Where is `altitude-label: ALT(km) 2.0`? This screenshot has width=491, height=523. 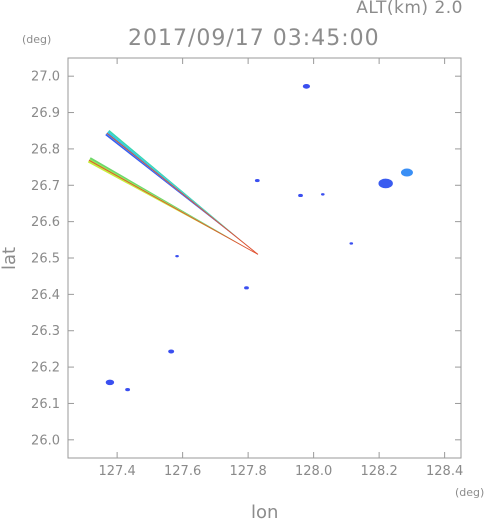 altitude-label: ALT(km) 2.0 is located at coordinates (409, 9).